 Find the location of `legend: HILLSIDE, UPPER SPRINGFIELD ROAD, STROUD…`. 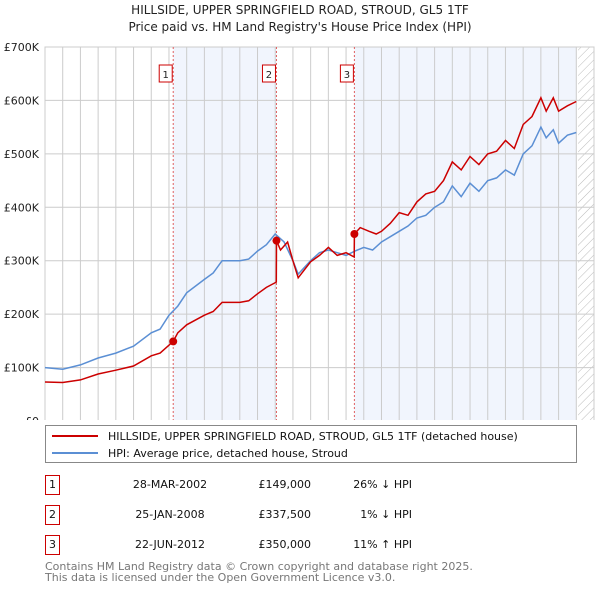

legend: HILLSIDE, UPPER SPRINGFIELD ROAD, STROUD… is located at coordinates (311, 444).